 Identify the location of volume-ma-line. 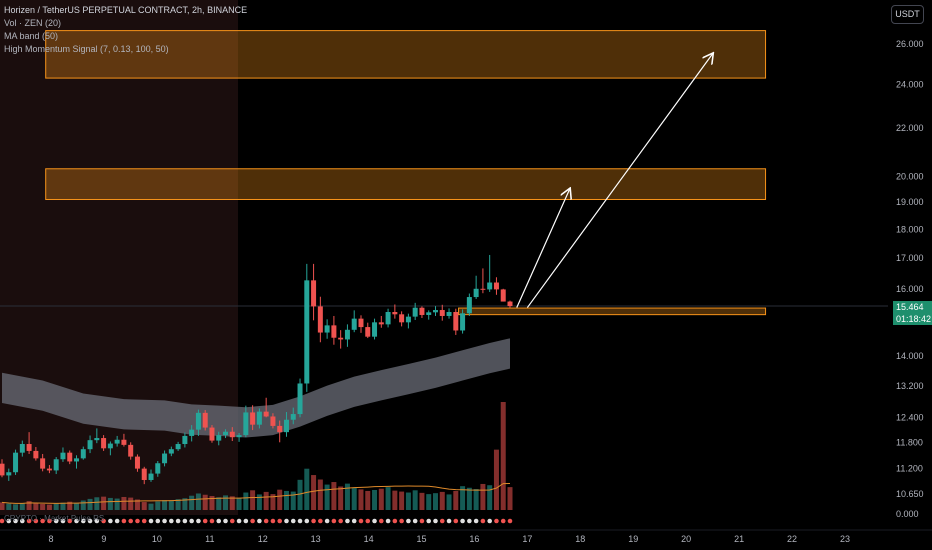
(256, 493).